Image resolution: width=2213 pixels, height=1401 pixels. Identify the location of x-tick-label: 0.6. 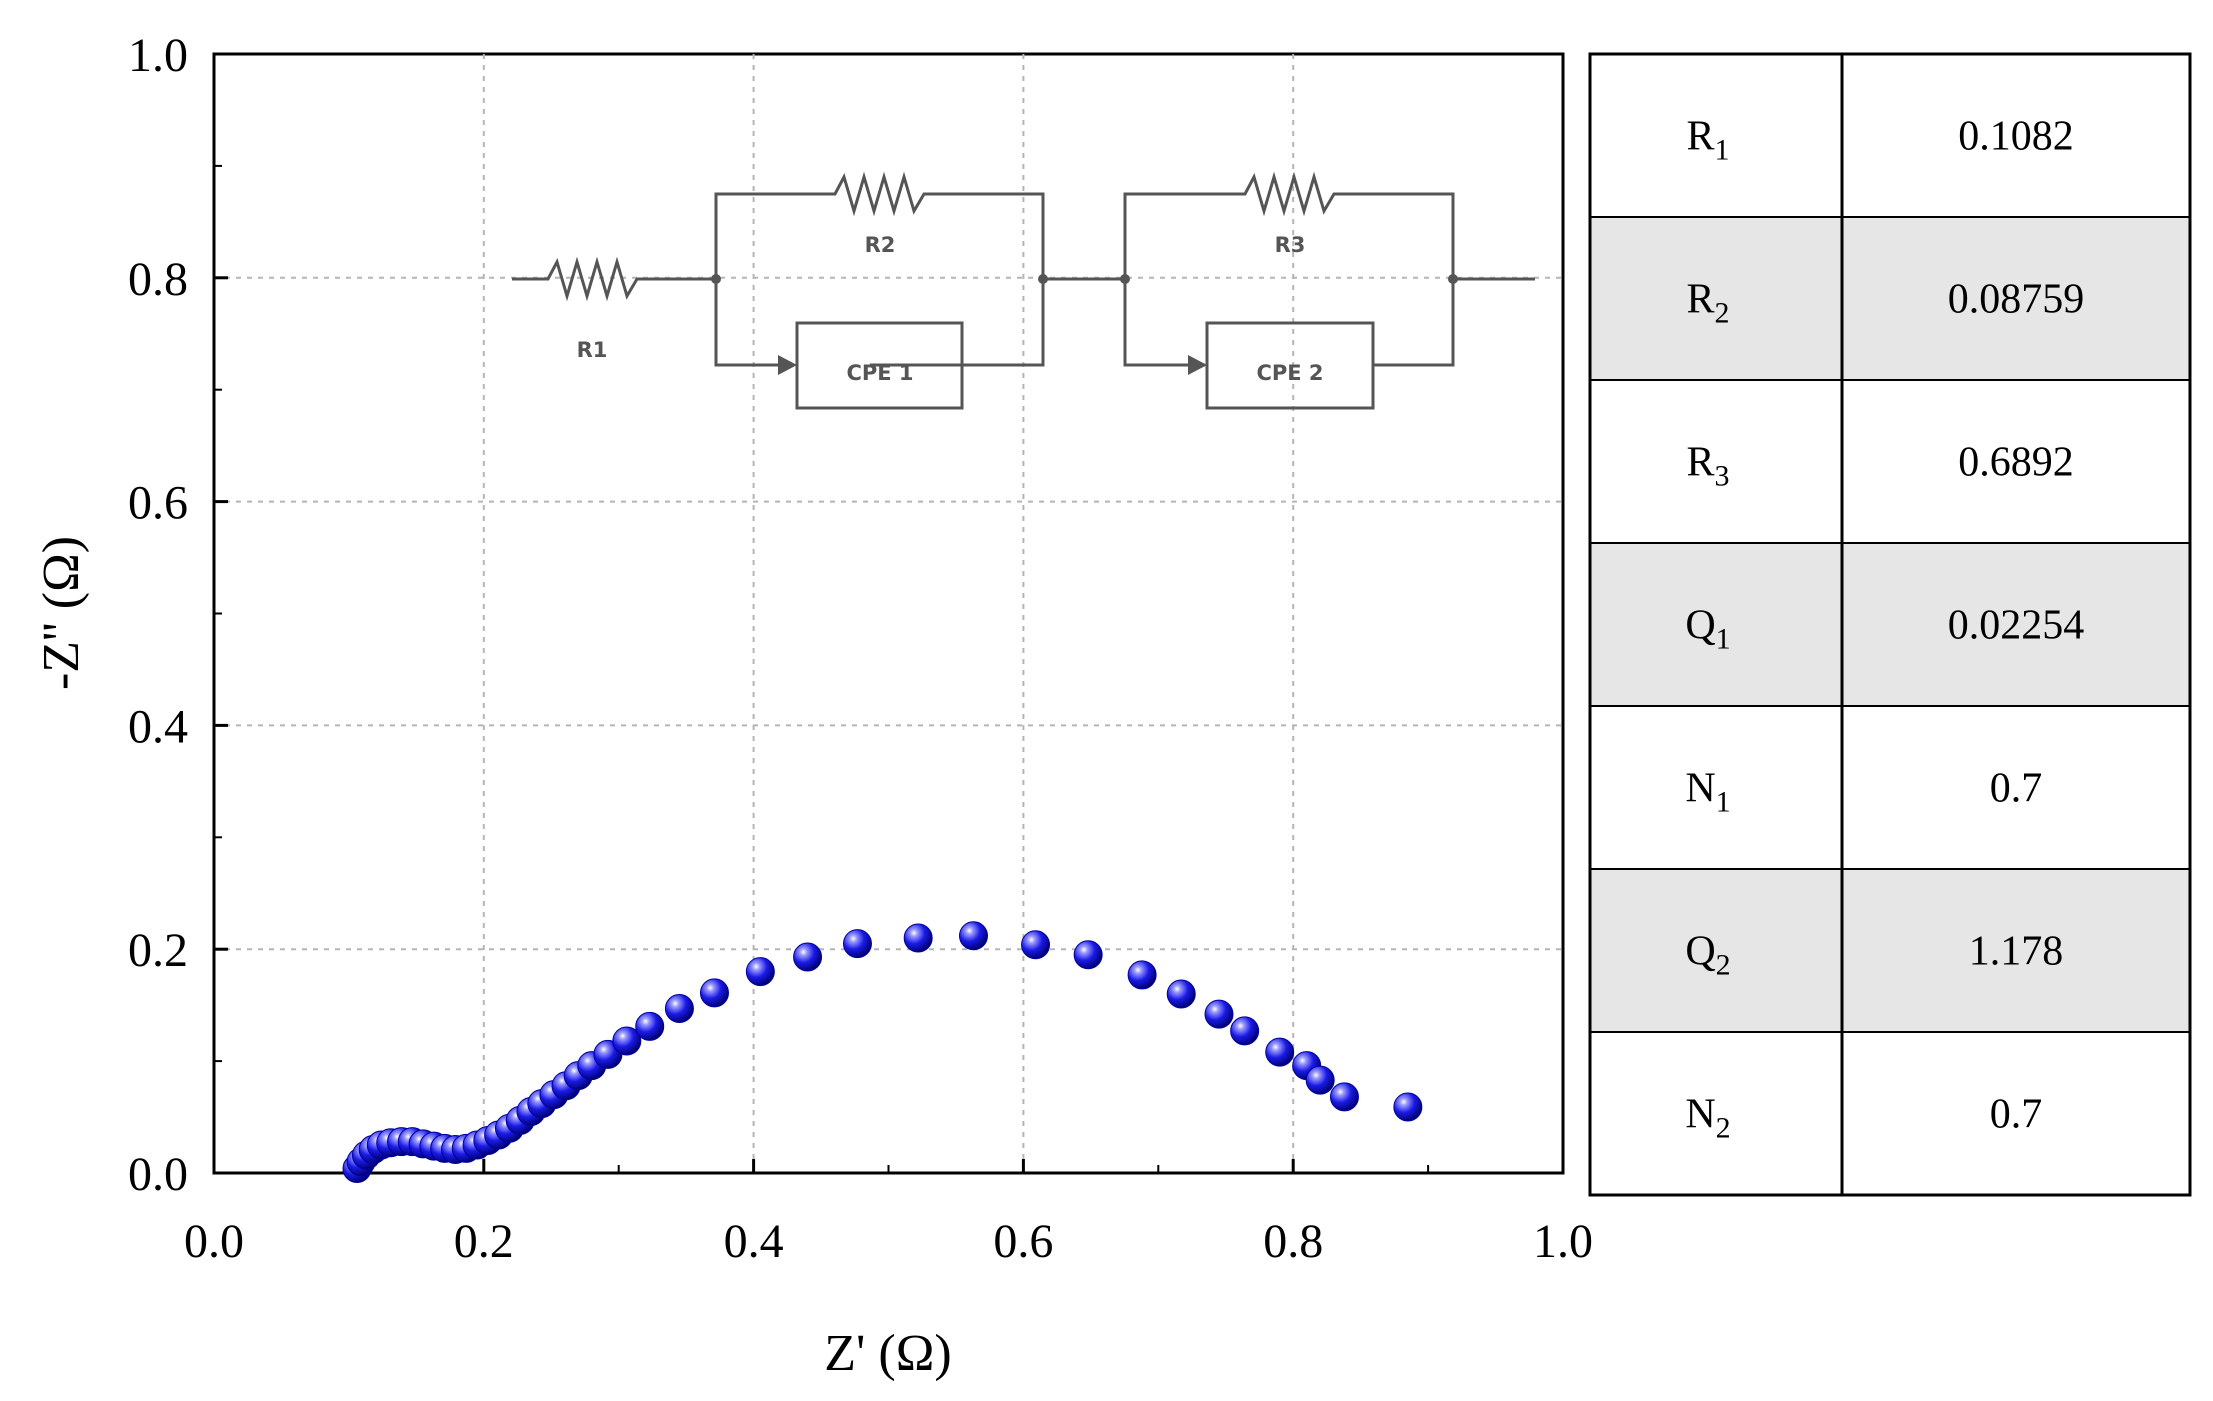
(1023, 1241).